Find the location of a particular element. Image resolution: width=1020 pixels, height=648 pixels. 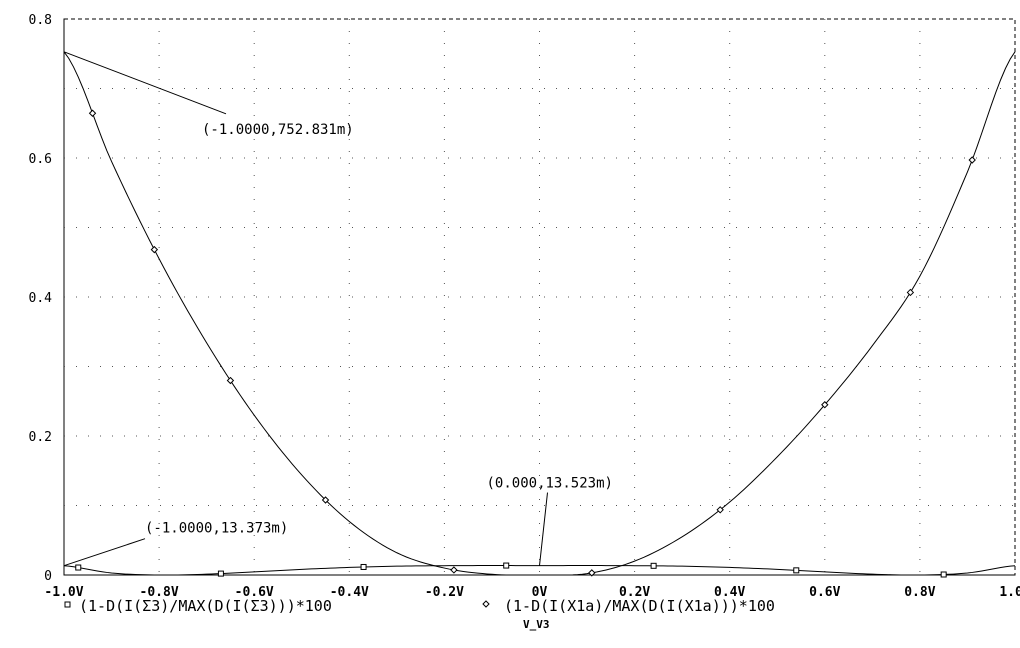

legend-entry-sigma3: (1-D(I(Σ3)/MAX(D(I(Σ3)))*100 is located at coordinates (205, 606).